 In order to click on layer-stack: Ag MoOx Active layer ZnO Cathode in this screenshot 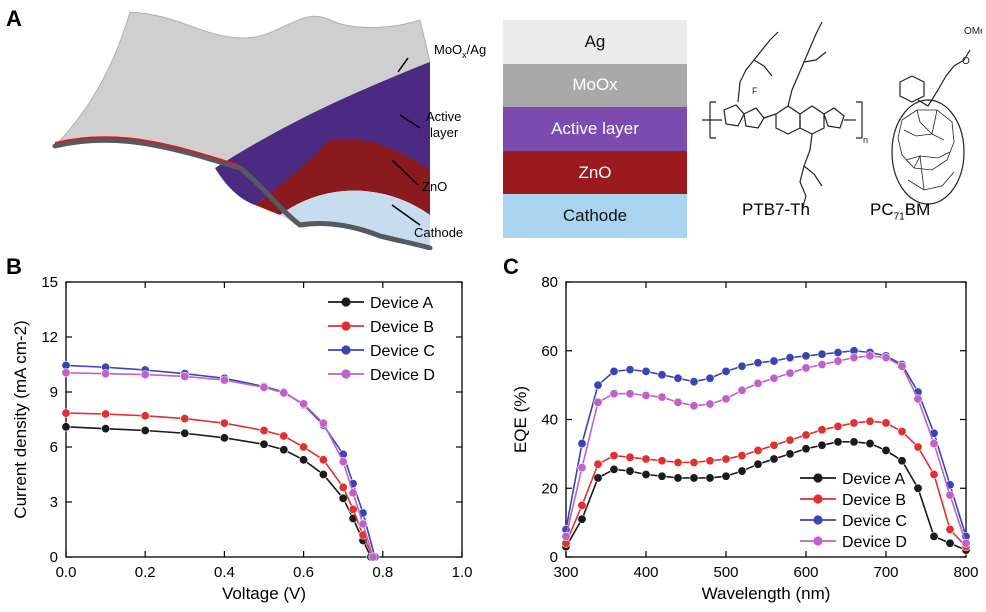, I will do `click(595, 129)`.